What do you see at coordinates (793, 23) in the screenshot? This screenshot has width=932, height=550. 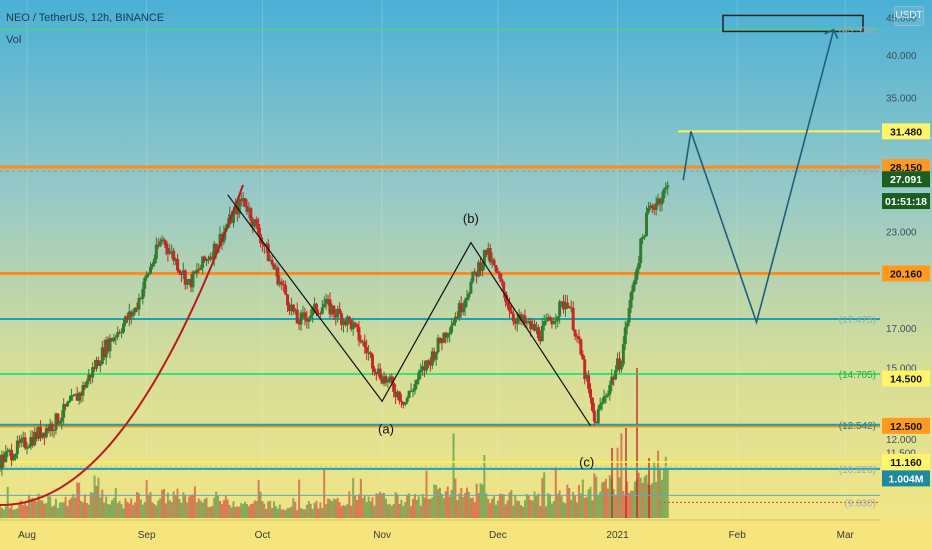 I see `target-box` at bounding box center [793, 23].